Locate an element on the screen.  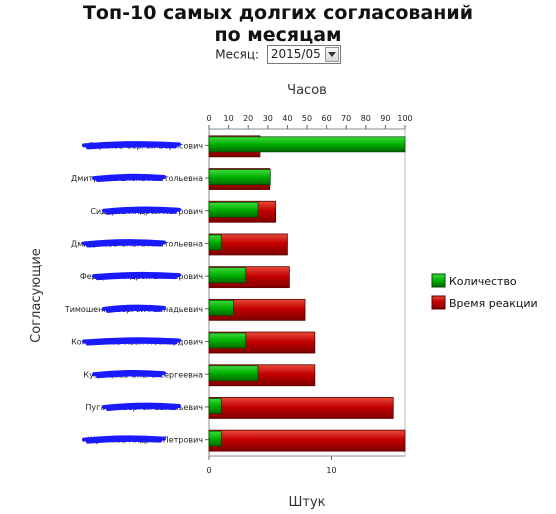
top-tick-label: 60 is located at coordinates (327, 118).